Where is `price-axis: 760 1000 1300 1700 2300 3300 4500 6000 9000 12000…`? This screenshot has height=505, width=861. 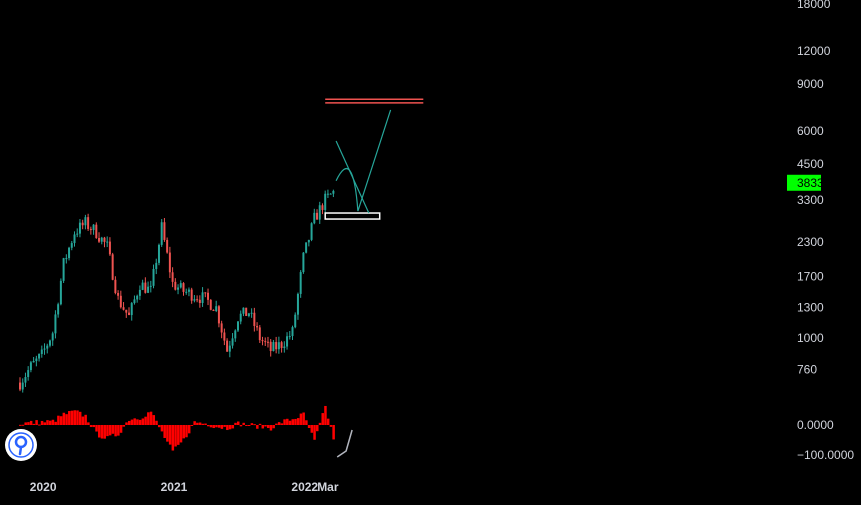 price-axis: 760 1000 1300 1700 2300 3300 4500 6000 9000 12000… is located at coordinates (814, 188).